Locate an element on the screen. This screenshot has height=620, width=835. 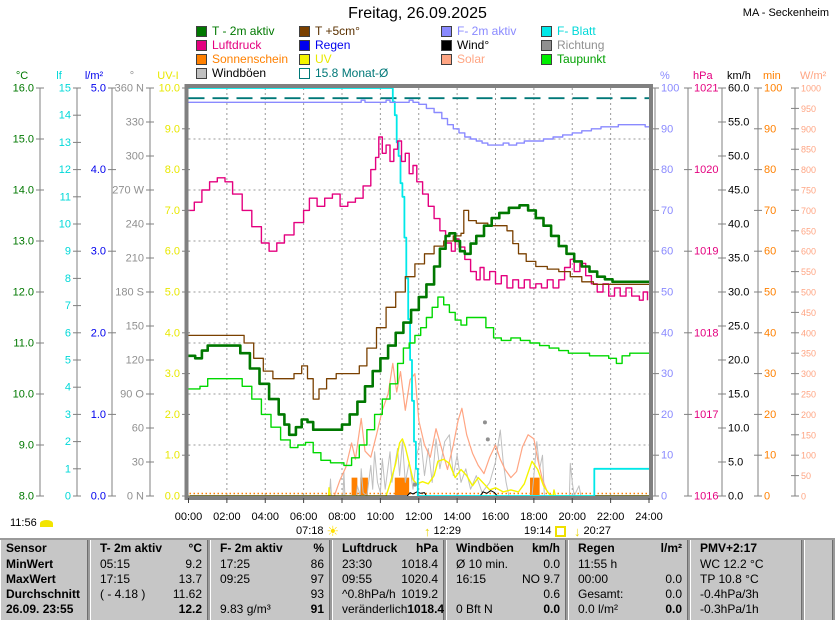
moon-time: 11:56 is located at coordinates (23, 523).